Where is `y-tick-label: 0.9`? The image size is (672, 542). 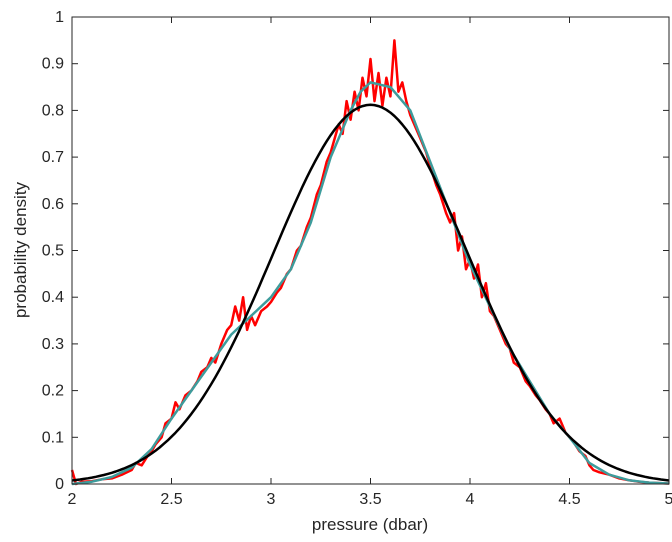
y-tick-label: 0.9 is located at coordinates (53, 64).